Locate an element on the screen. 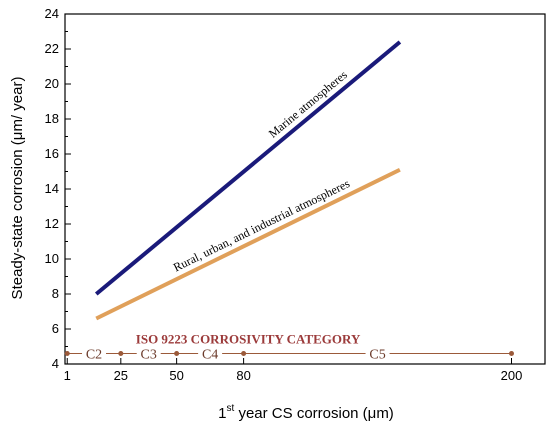 This screenshot has width=550, height=429. x-axis-title-main: 1 is located at coordinates (222, 413).